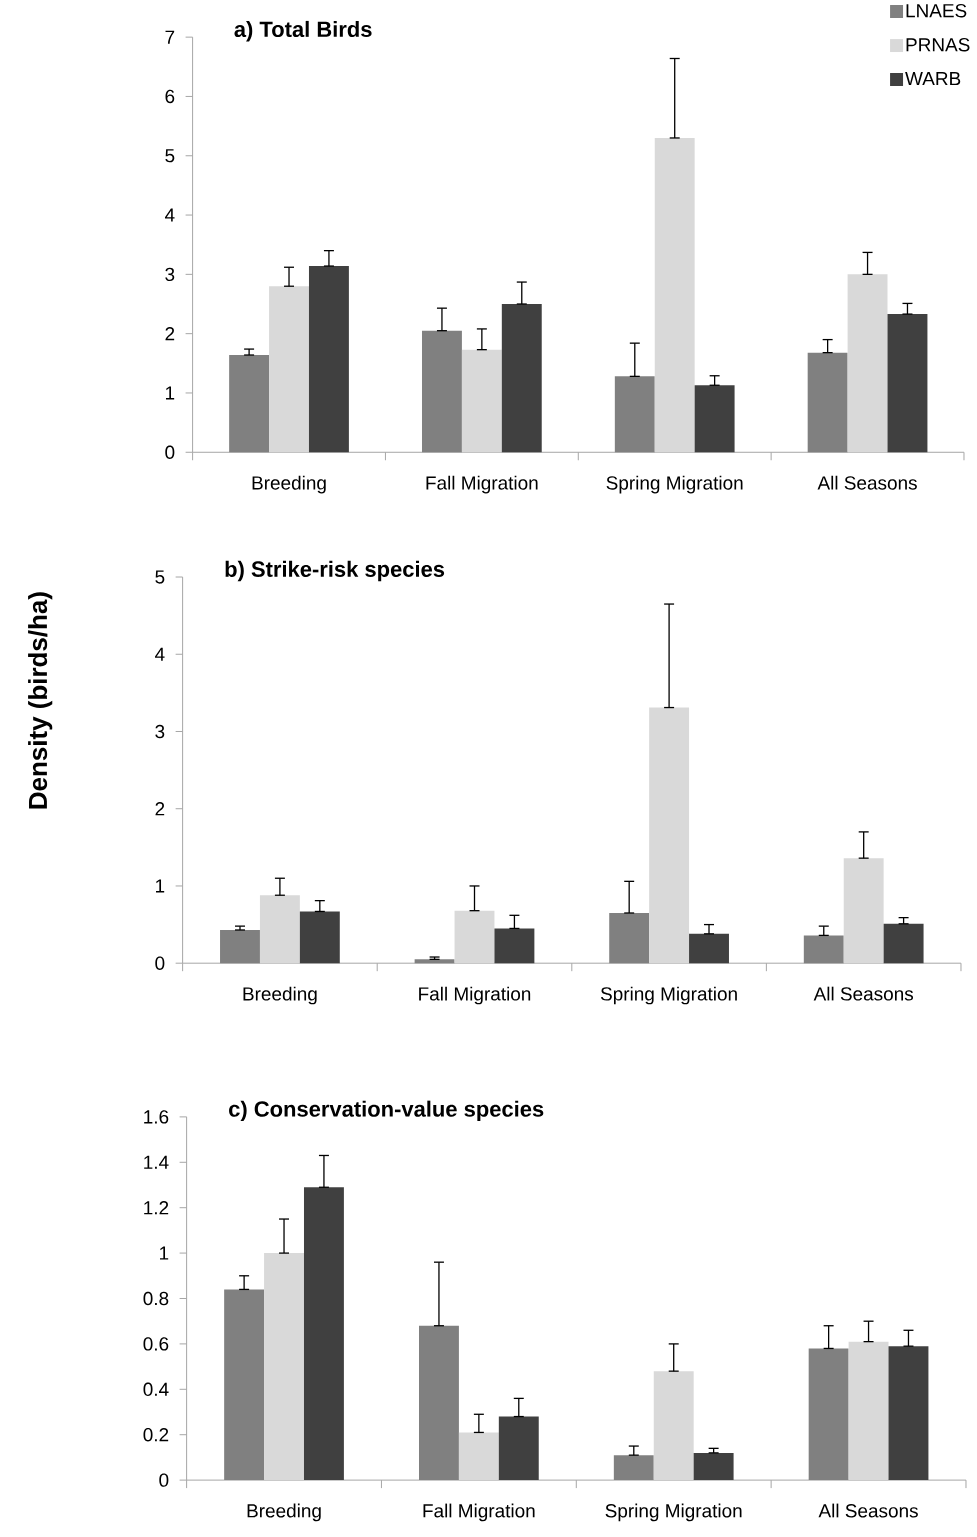 The width and height of the screenshot is (977, 1537). What do you see at coordinates (303, 31) in the screenshot?
I see `chart-title: a) Total Birds` at bounding box center [303, 31].